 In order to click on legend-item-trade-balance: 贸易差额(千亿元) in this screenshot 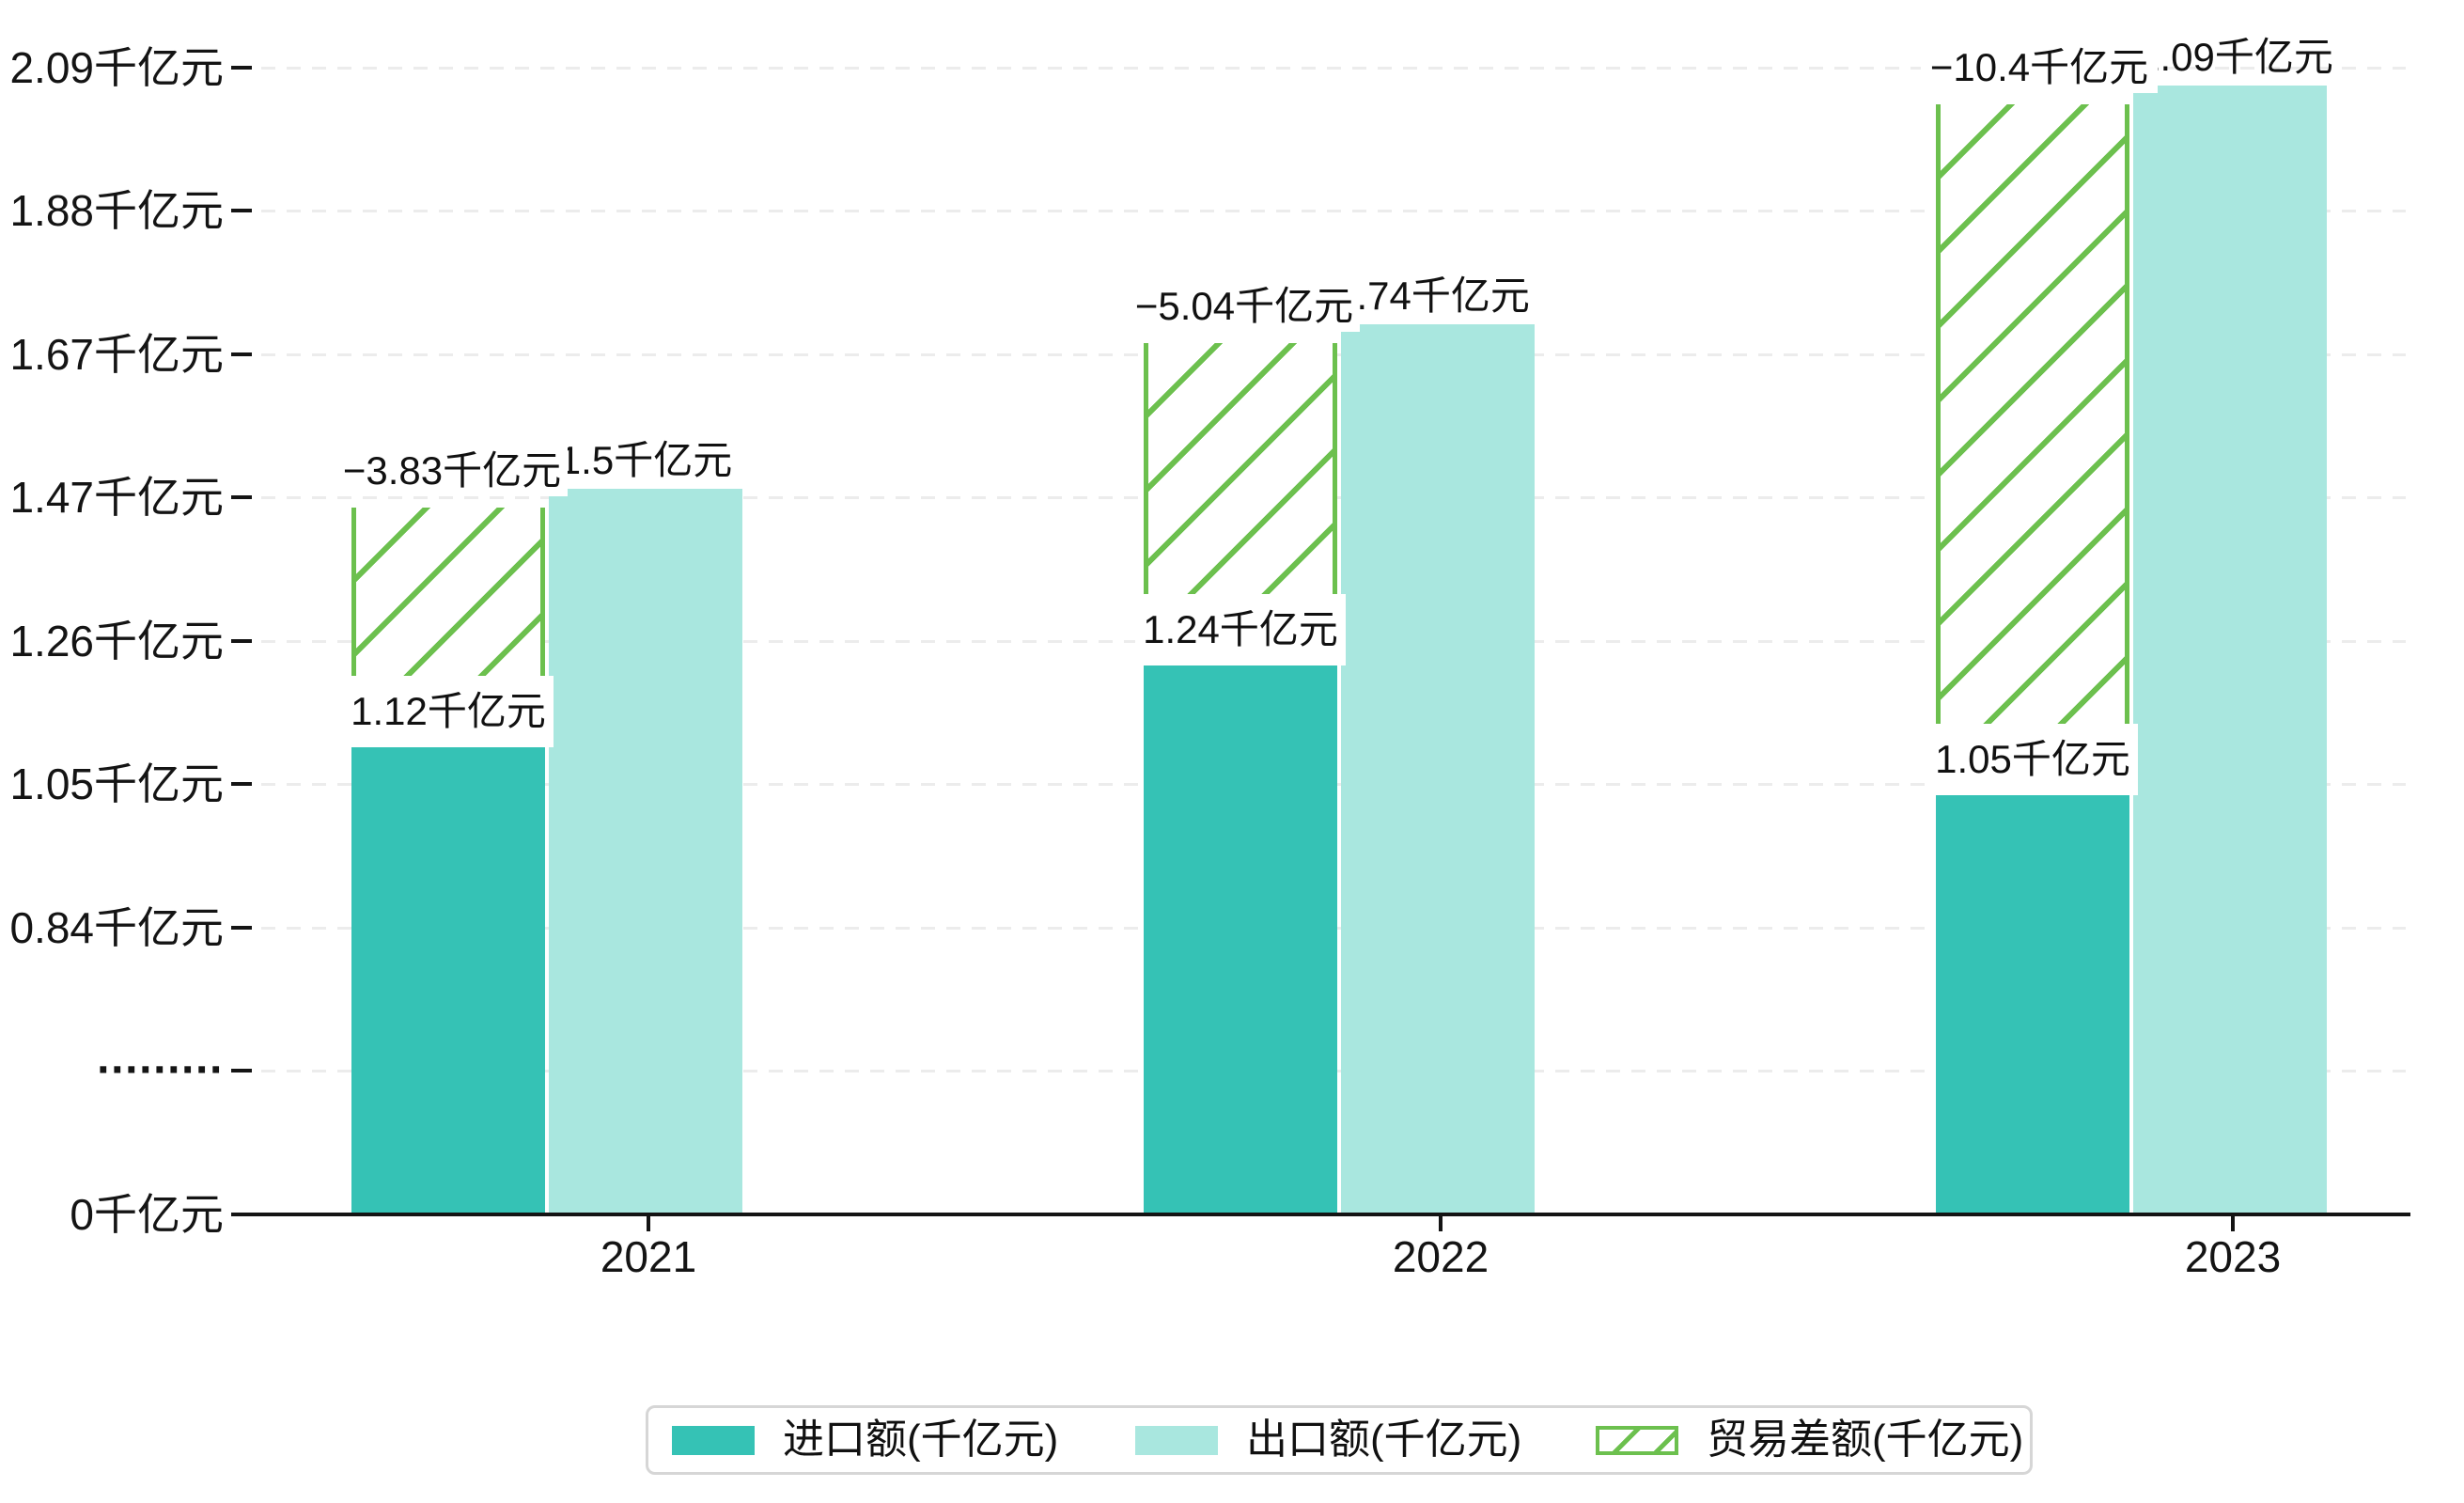, I will do `click(1820, 1440)`.